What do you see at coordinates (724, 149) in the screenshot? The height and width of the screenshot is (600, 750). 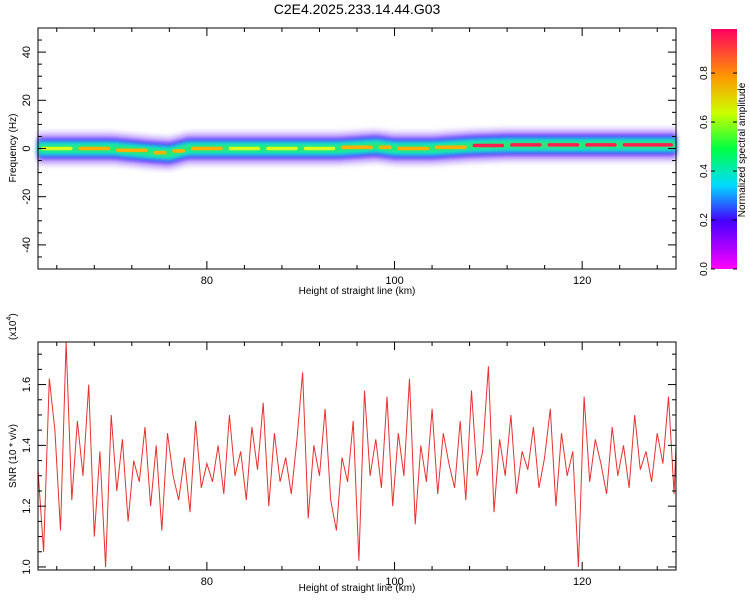 I see `colorbar-gradient` at bounding box center [724, 149].